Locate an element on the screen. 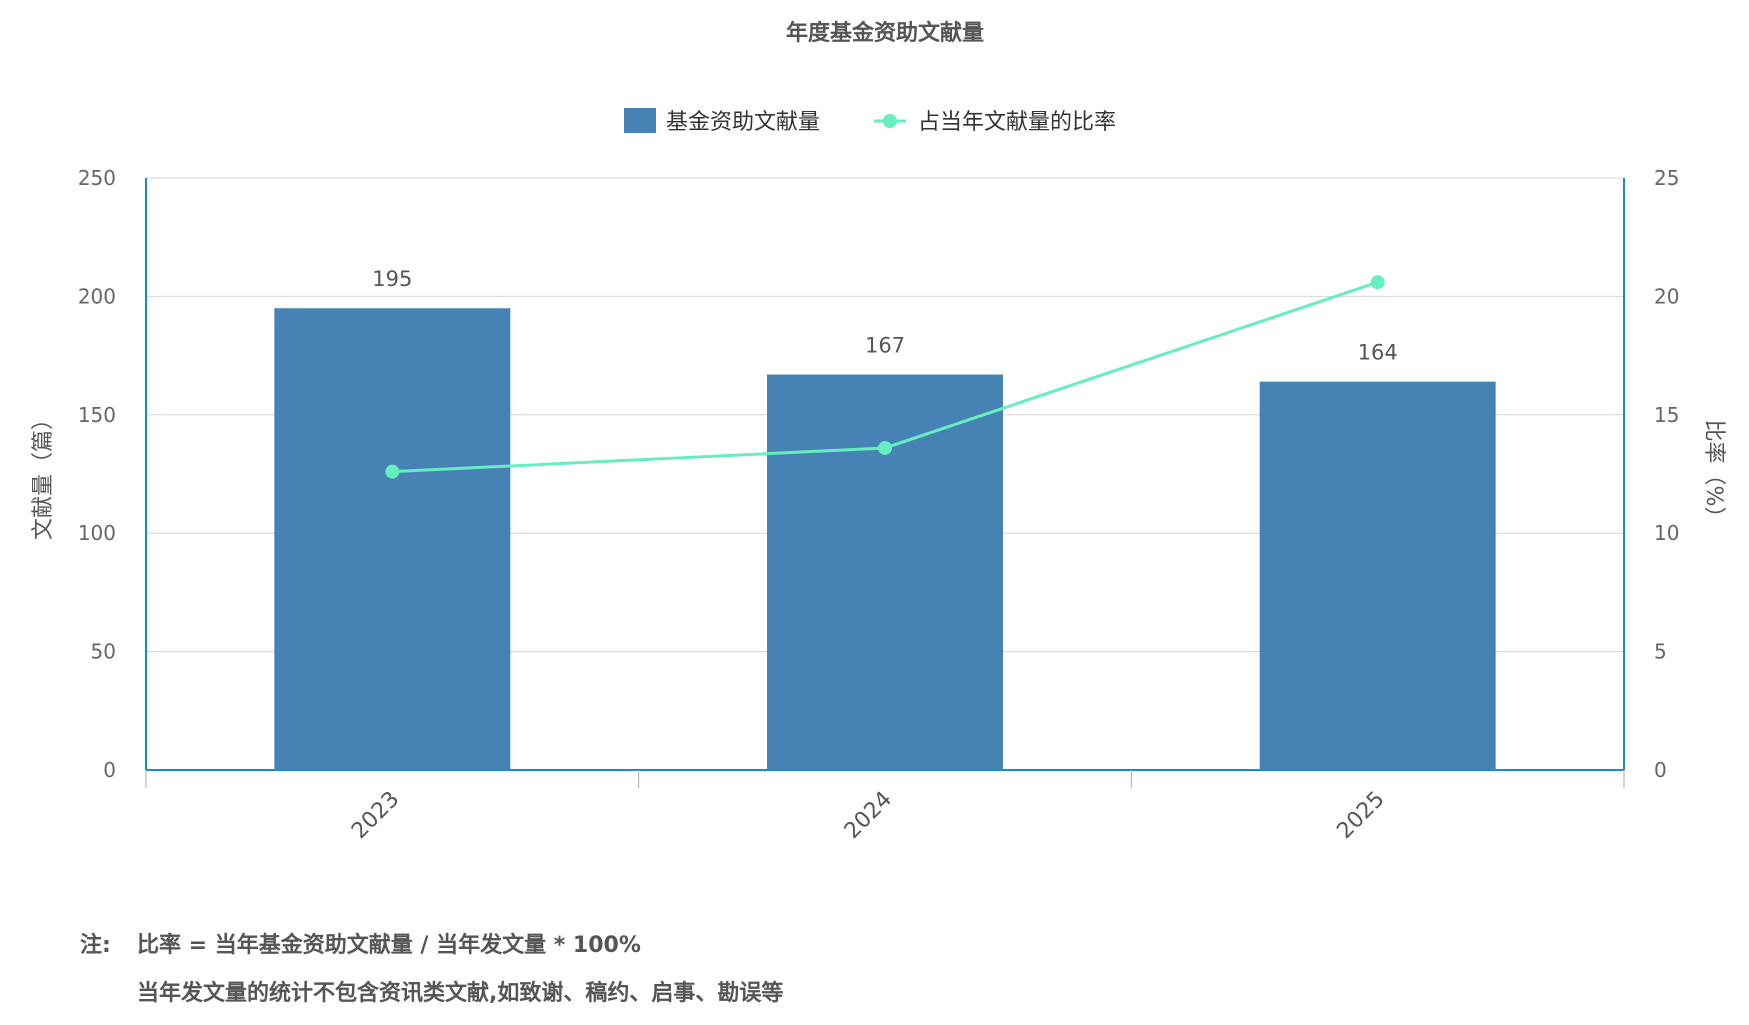 The height and width of the screenshot is (1025, 1749). legend-bar-label: 基金资助文献量 is located at coordinates (743, 122).